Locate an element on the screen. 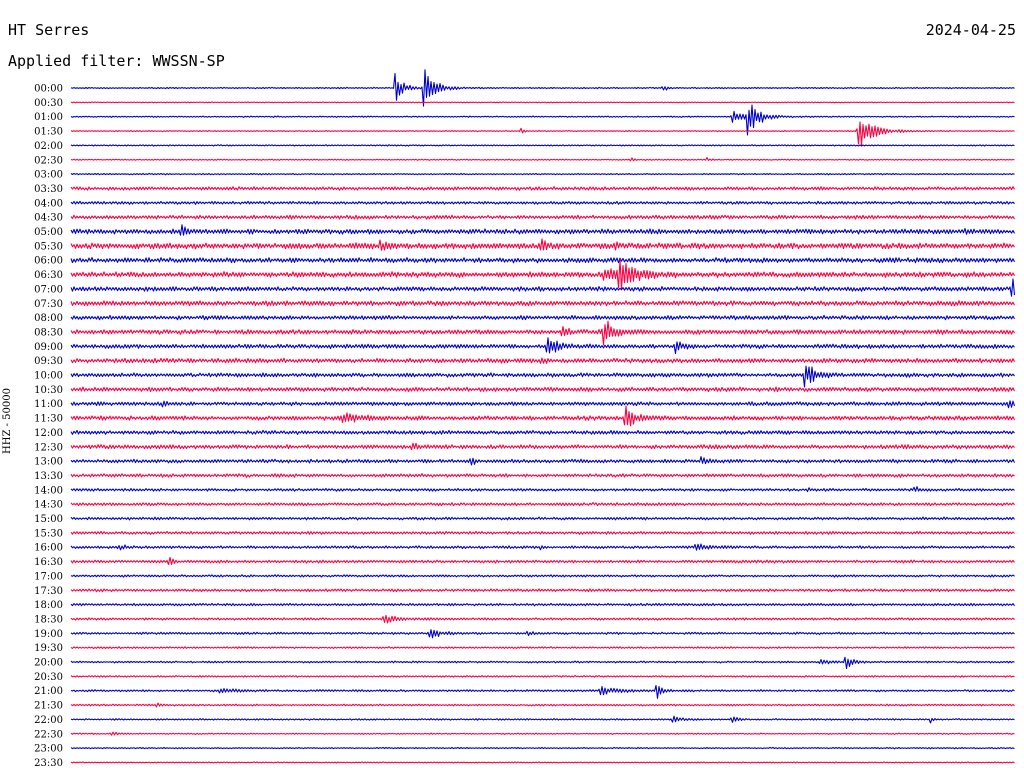 This screenshot has height=780, width=1024. date-label: 2024-04-25 is located at coordinates (970, 30).